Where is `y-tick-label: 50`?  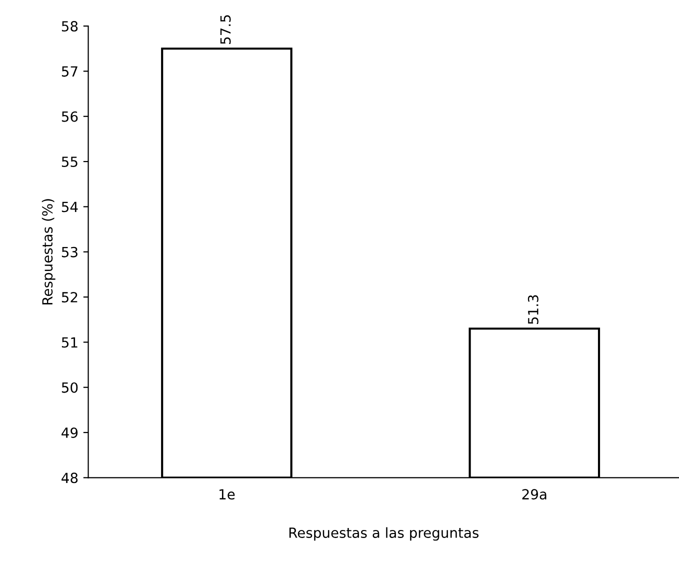 y-tick-label: 50 is located at coordinates (70, 387).